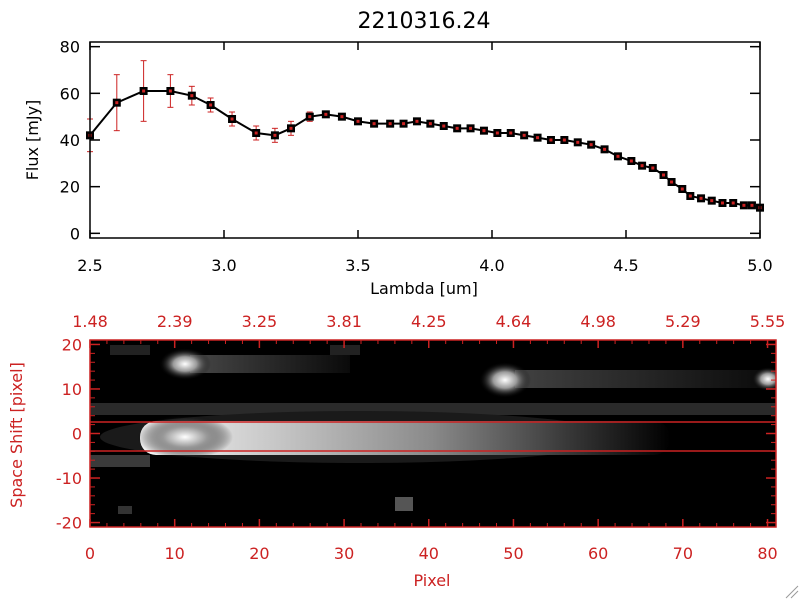 The height and width of the screenshot is (600, 800). What do you see at coordinates (72, 389) in the screenshot?
I see `bottom-y-tick-label: 10` at bounding box center [72, 389].